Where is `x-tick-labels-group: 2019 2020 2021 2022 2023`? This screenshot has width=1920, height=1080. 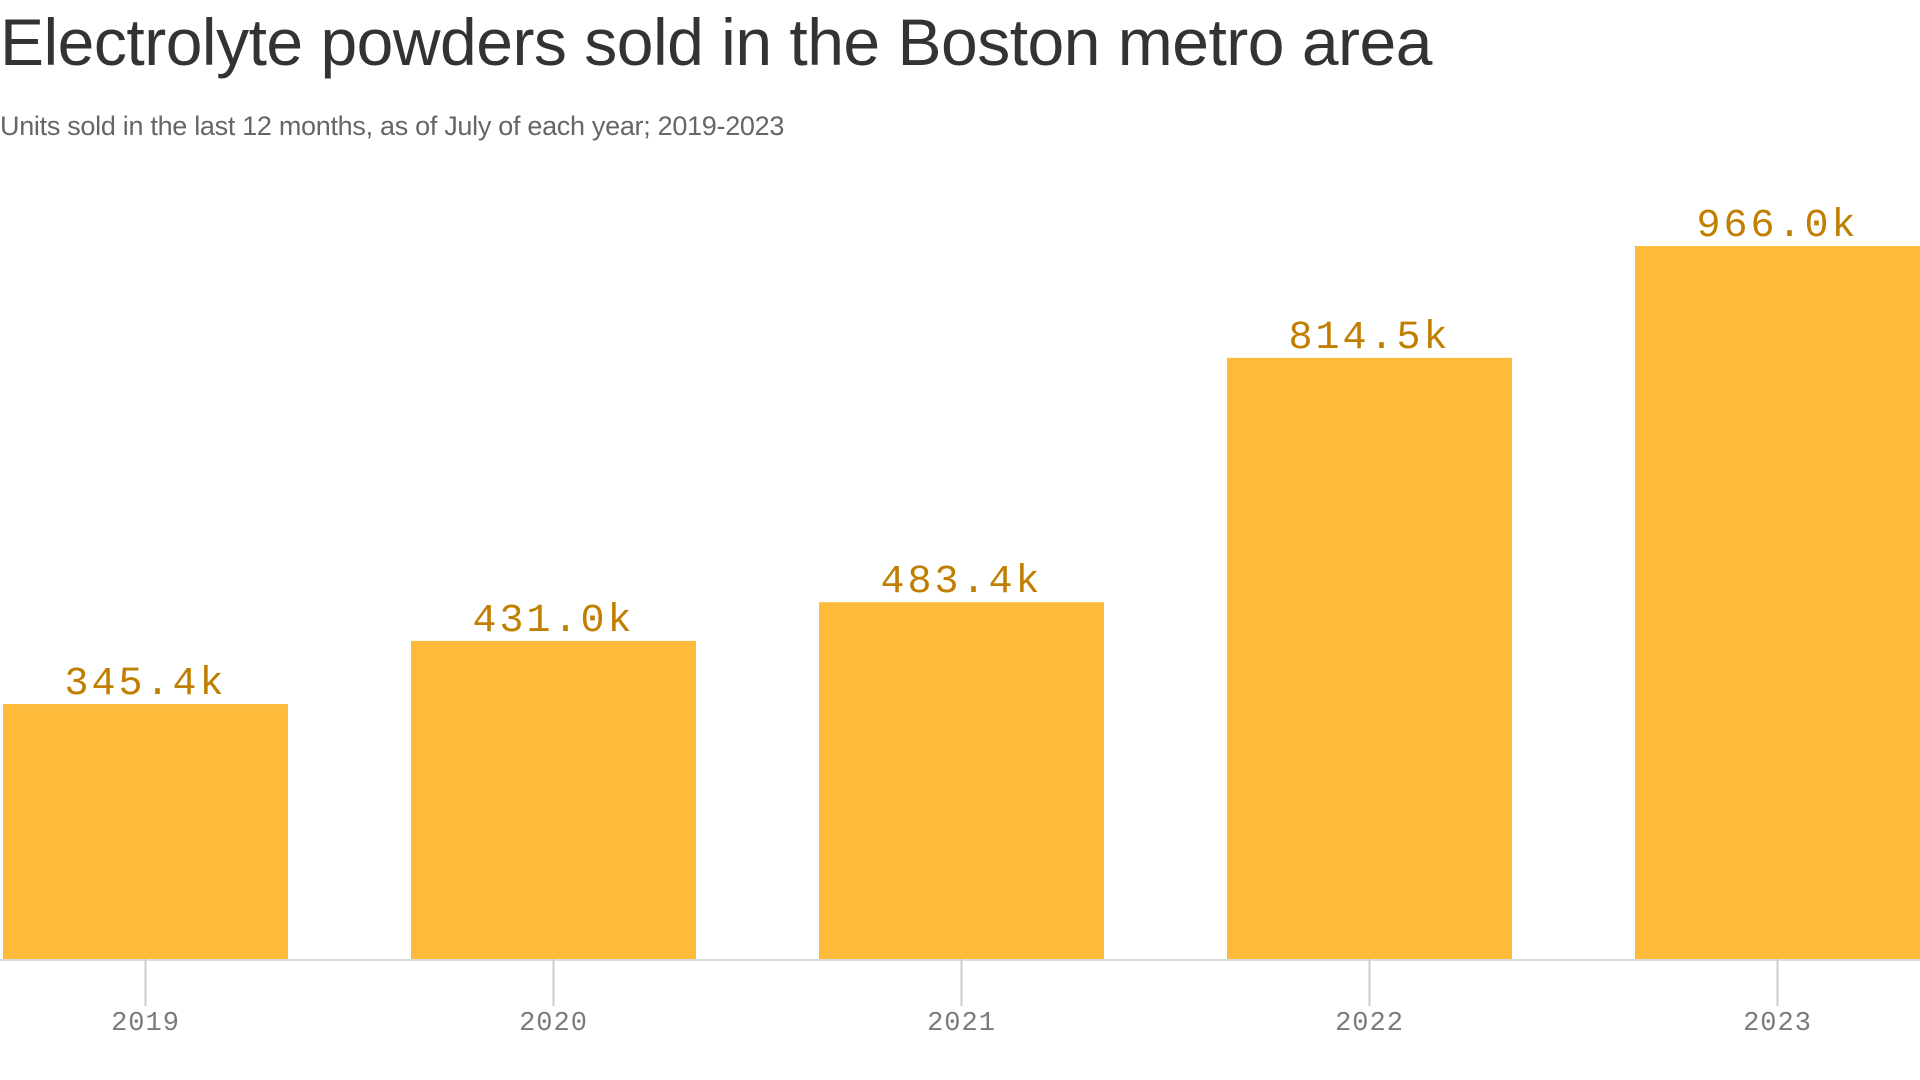
x-tick-labels-group: 2019 2020 2021 2022 2023 is located at coordinates (961, 1024).